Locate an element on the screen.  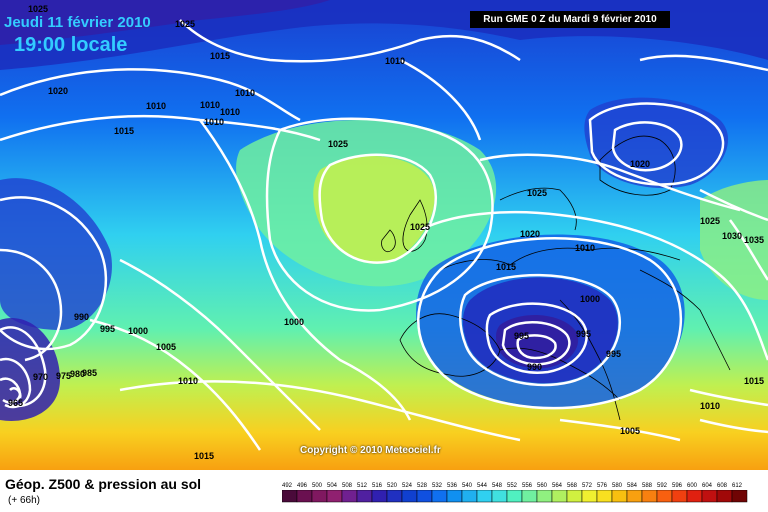
scale-label: 588 is located at coordinates (647, 486).